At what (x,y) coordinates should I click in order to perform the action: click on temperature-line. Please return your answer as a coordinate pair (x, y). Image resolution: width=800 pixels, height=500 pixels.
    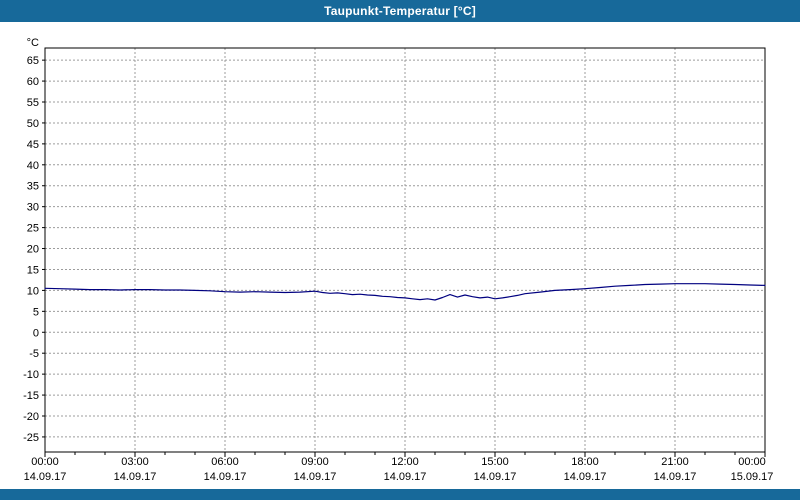
    Looking at the image, I should click on (405, 292).